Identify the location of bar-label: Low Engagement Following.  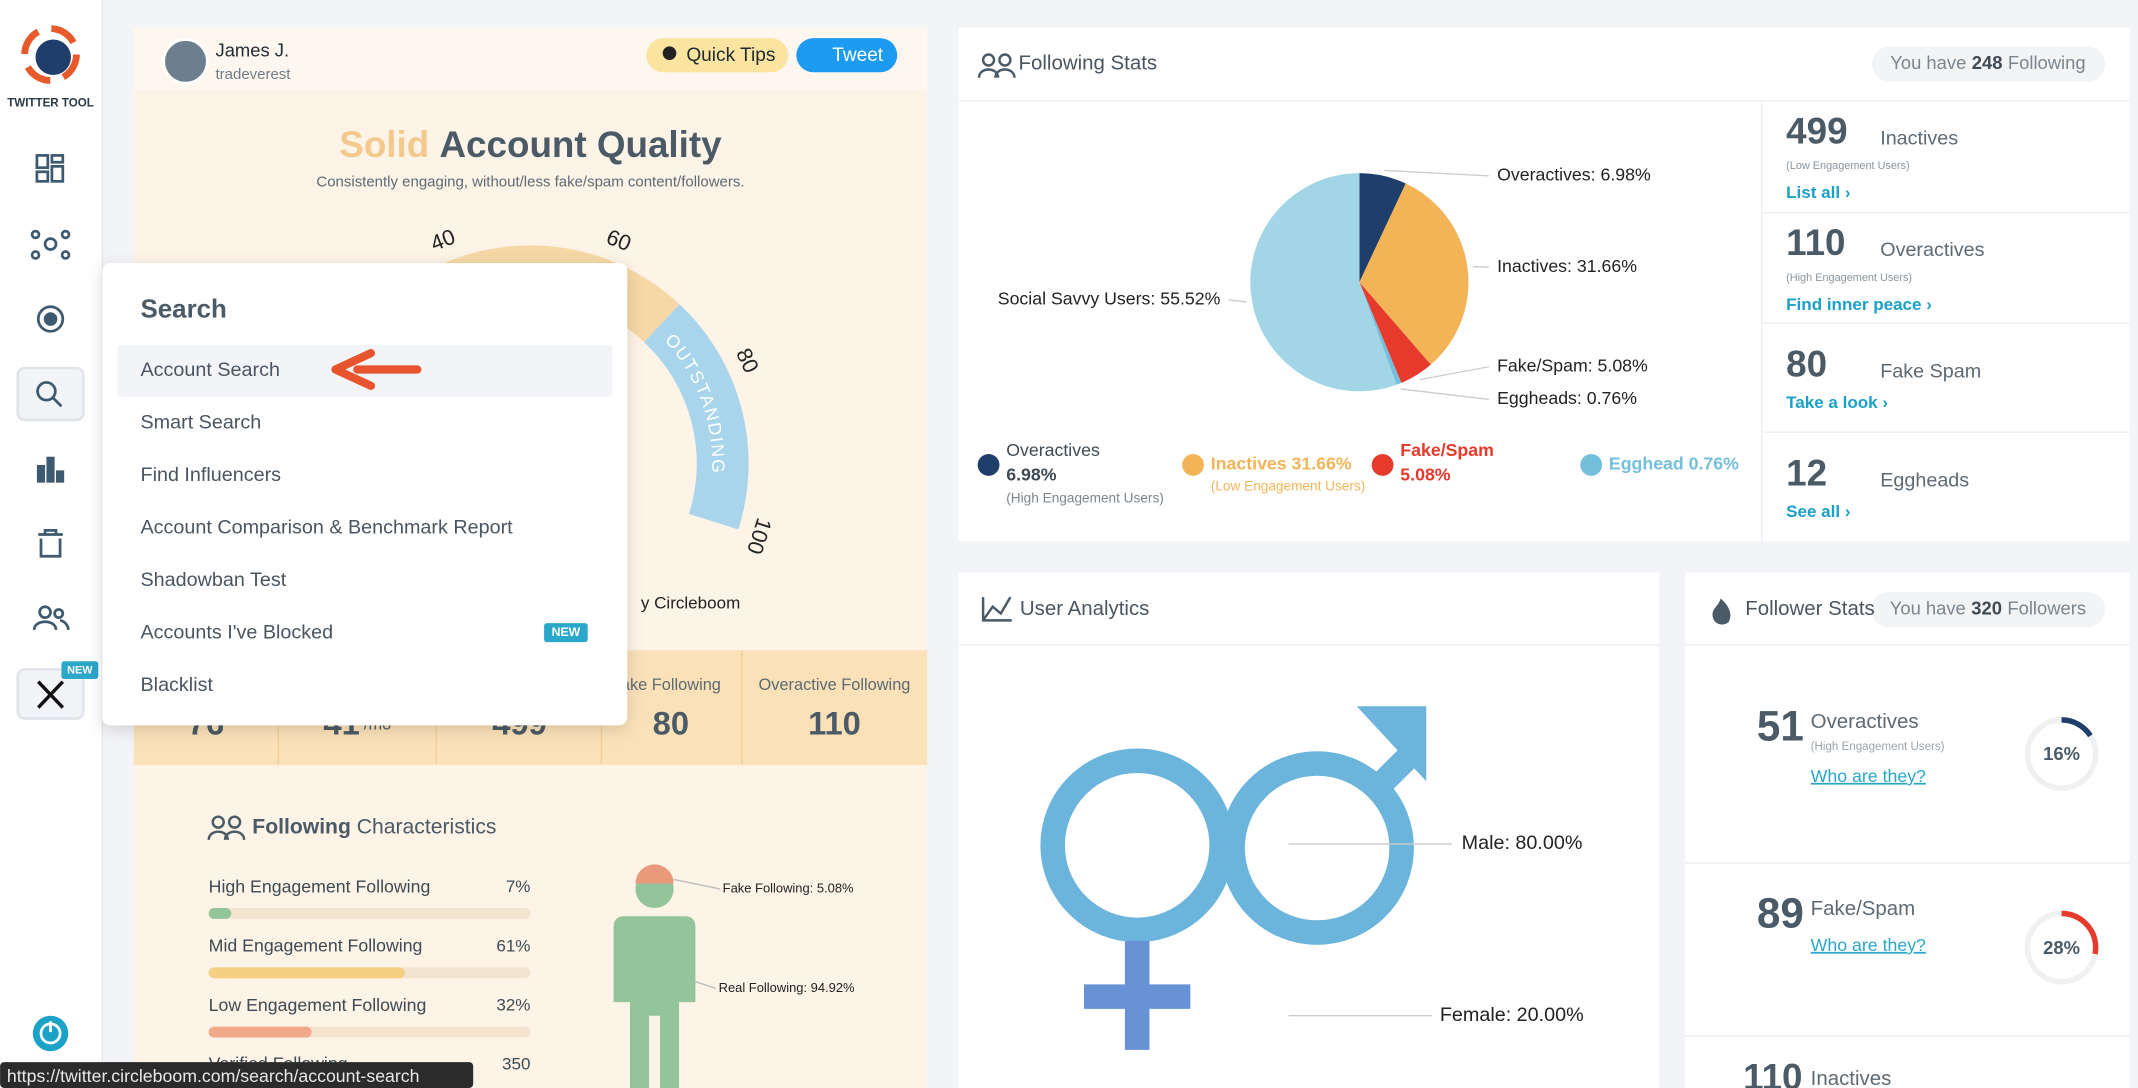
(318, 1005).